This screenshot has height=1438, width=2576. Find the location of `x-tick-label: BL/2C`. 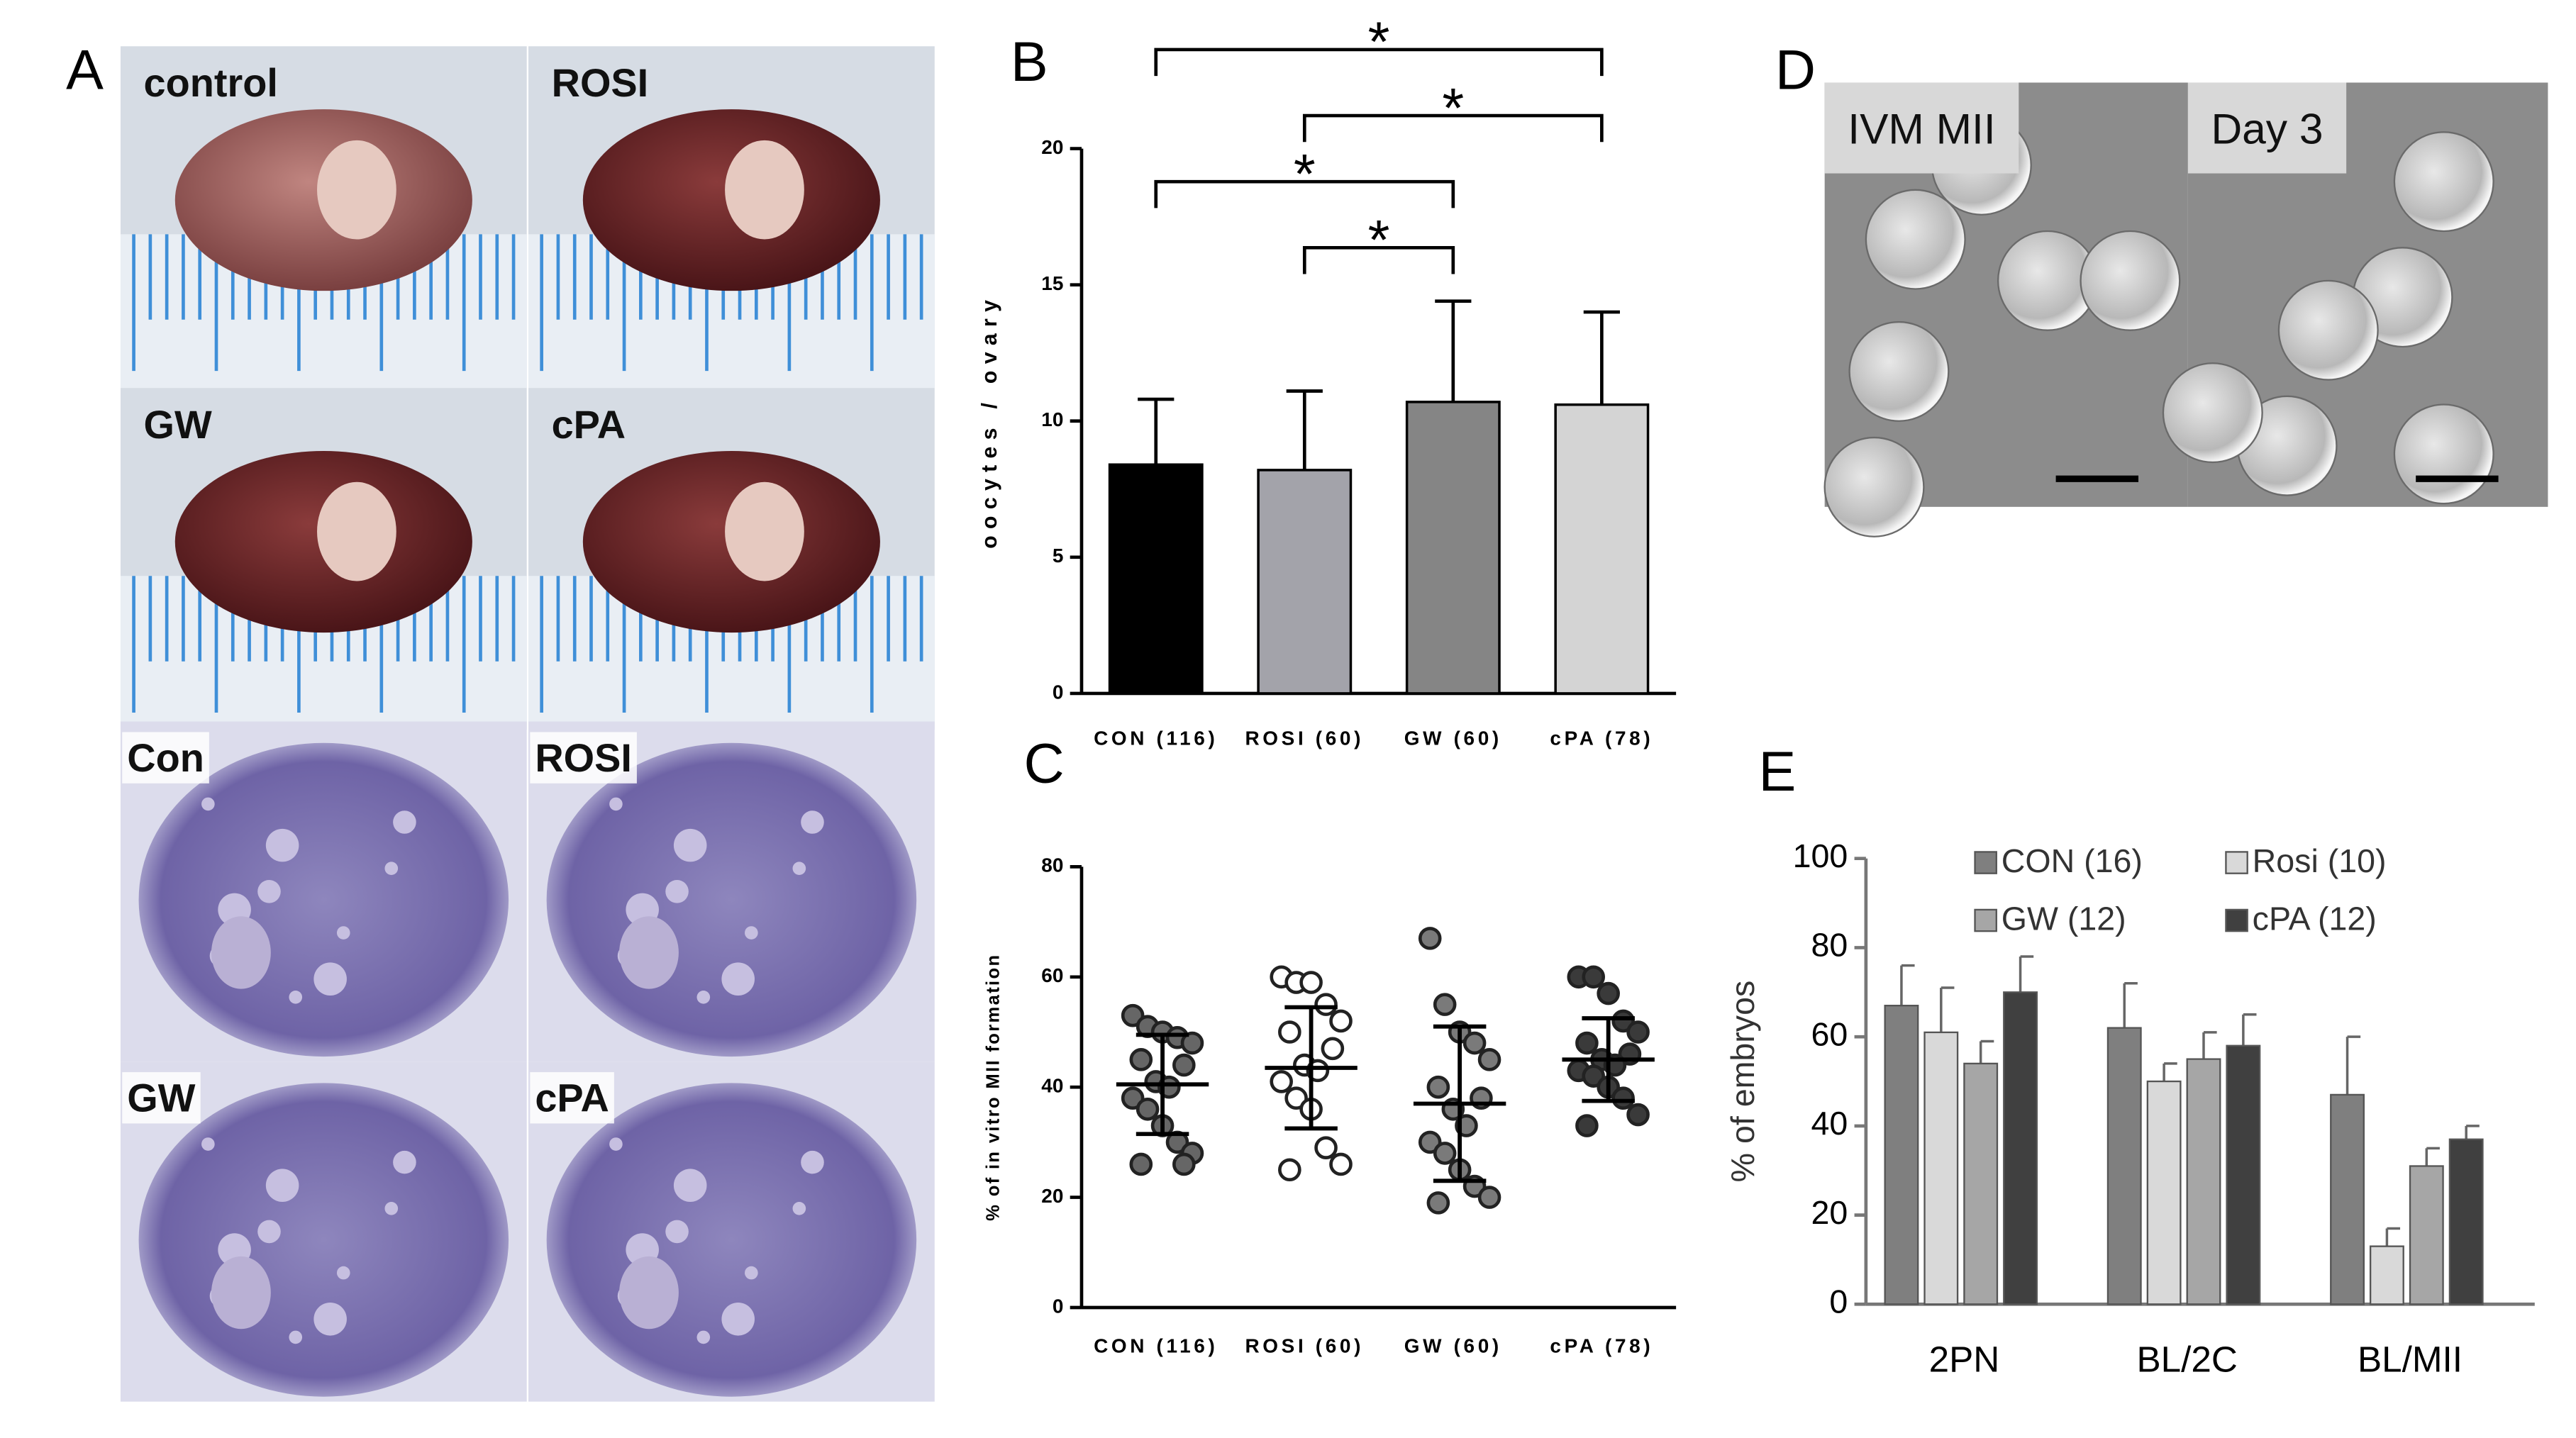

x-tick-label: BL/2C is located at coordinates (2187, 1359).